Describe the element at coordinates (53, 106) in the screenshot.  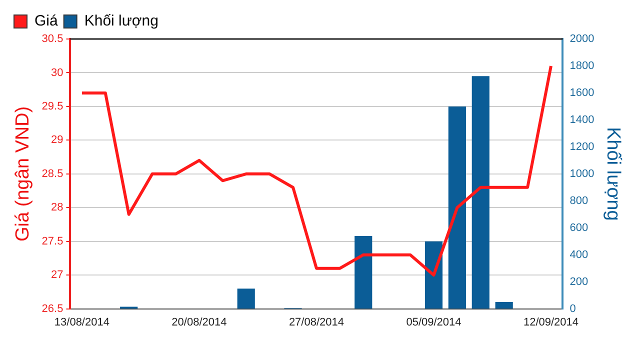
I see `y-tick-label: 29.5` at that location.